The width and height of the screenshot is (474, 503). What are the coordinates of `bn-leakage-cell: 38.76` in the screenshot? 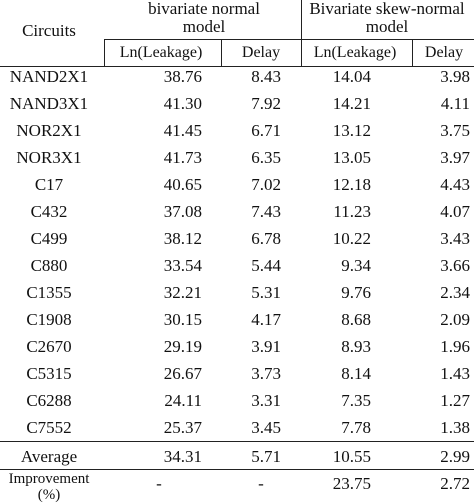 It's located at (182, 76).